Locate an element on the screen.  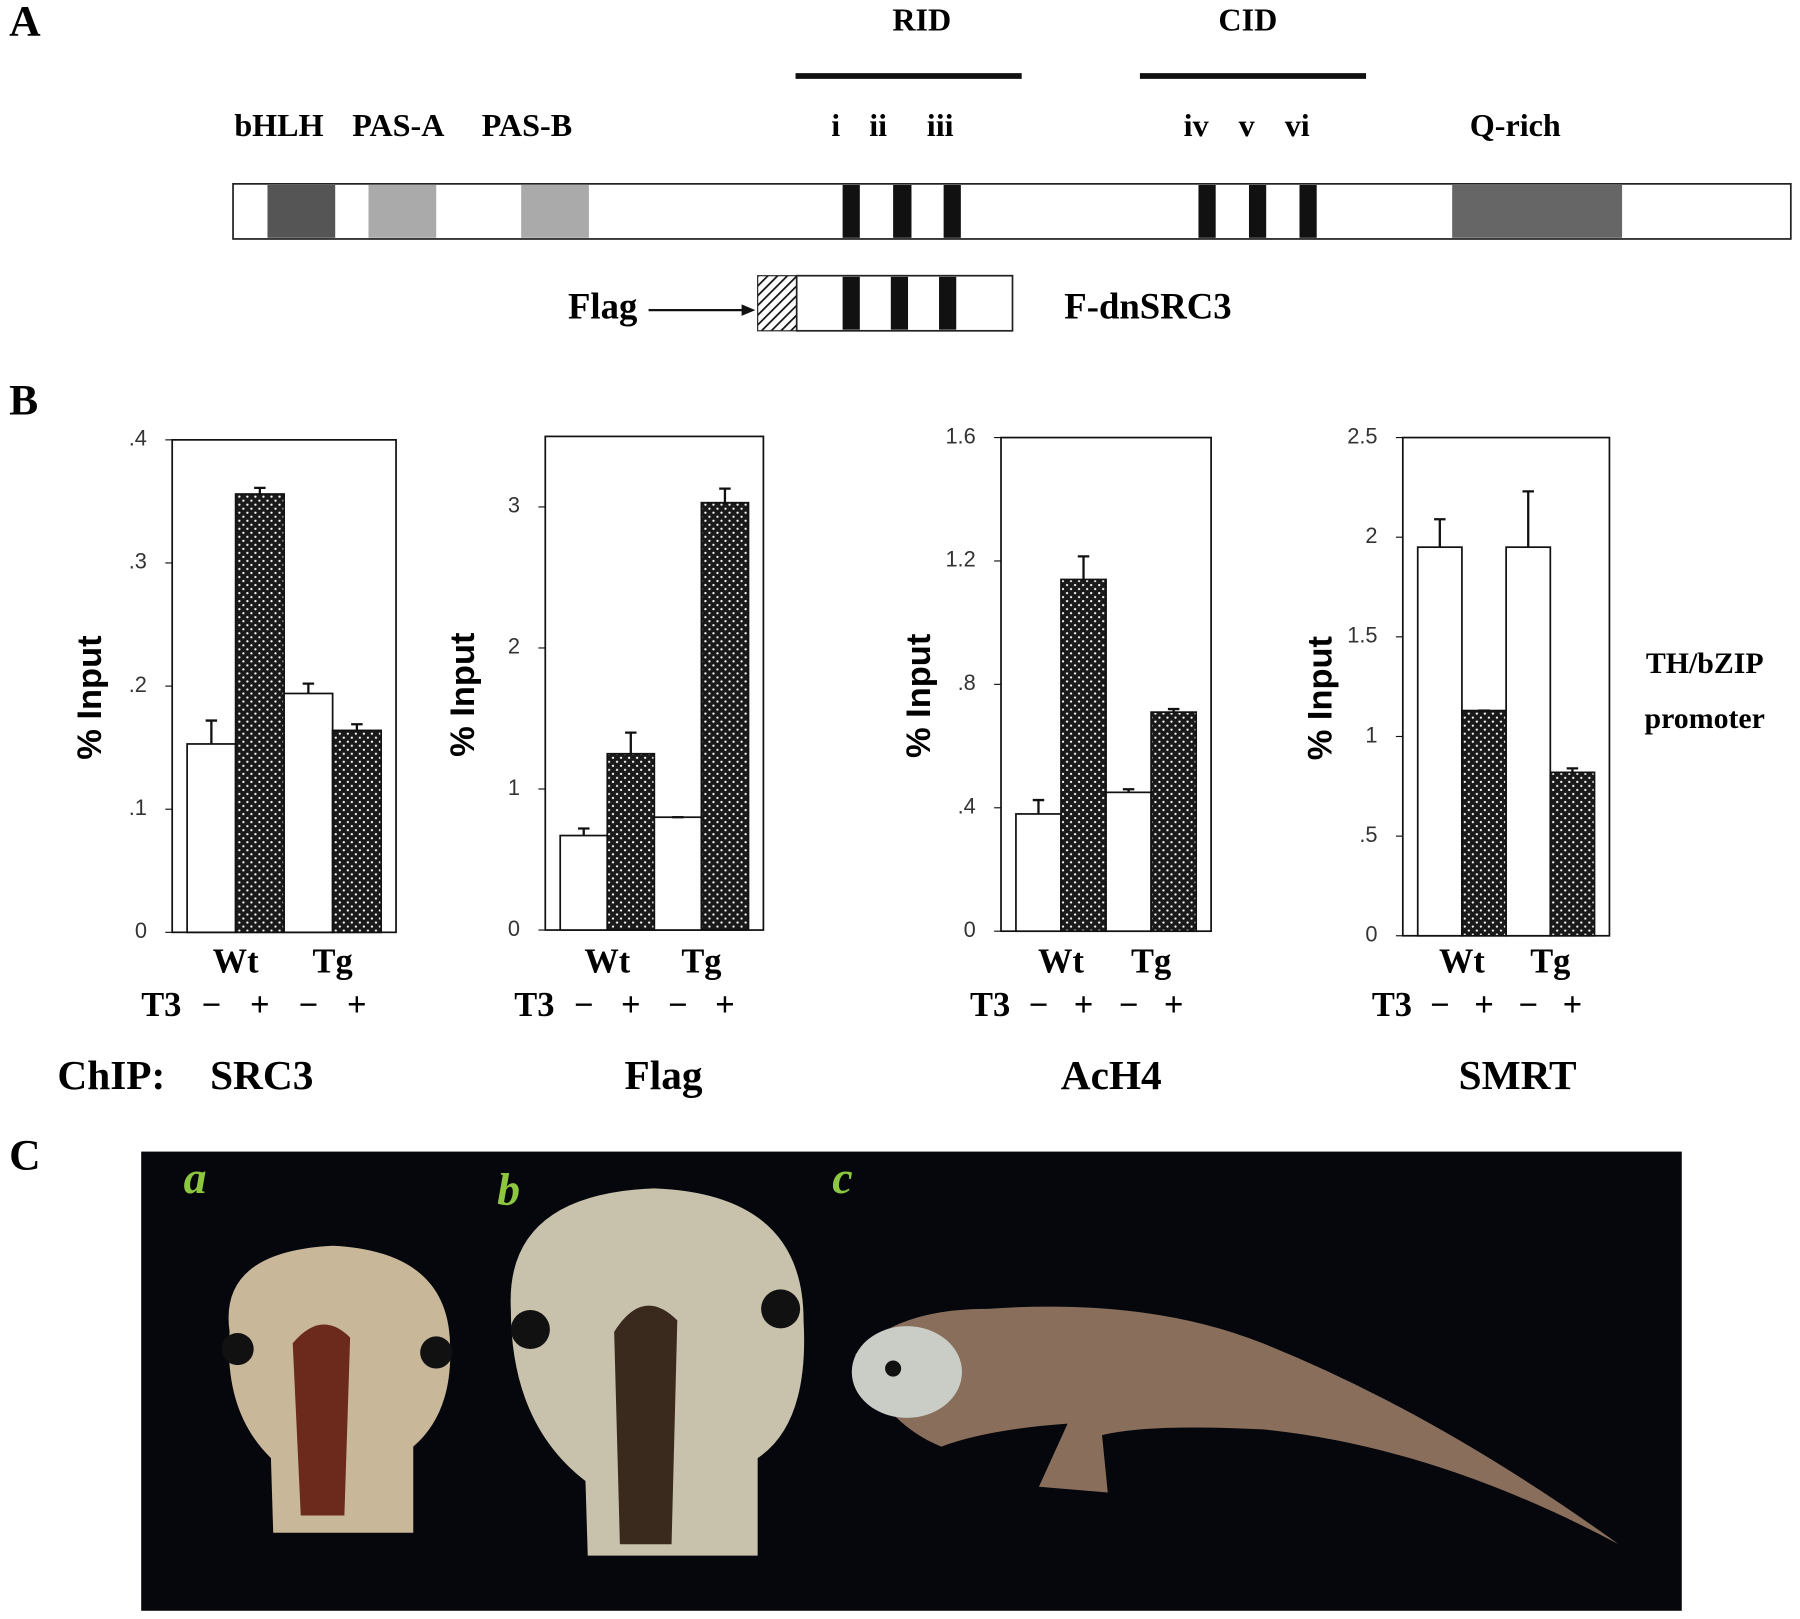
panel-label: B is located at coordinates (23, 400).